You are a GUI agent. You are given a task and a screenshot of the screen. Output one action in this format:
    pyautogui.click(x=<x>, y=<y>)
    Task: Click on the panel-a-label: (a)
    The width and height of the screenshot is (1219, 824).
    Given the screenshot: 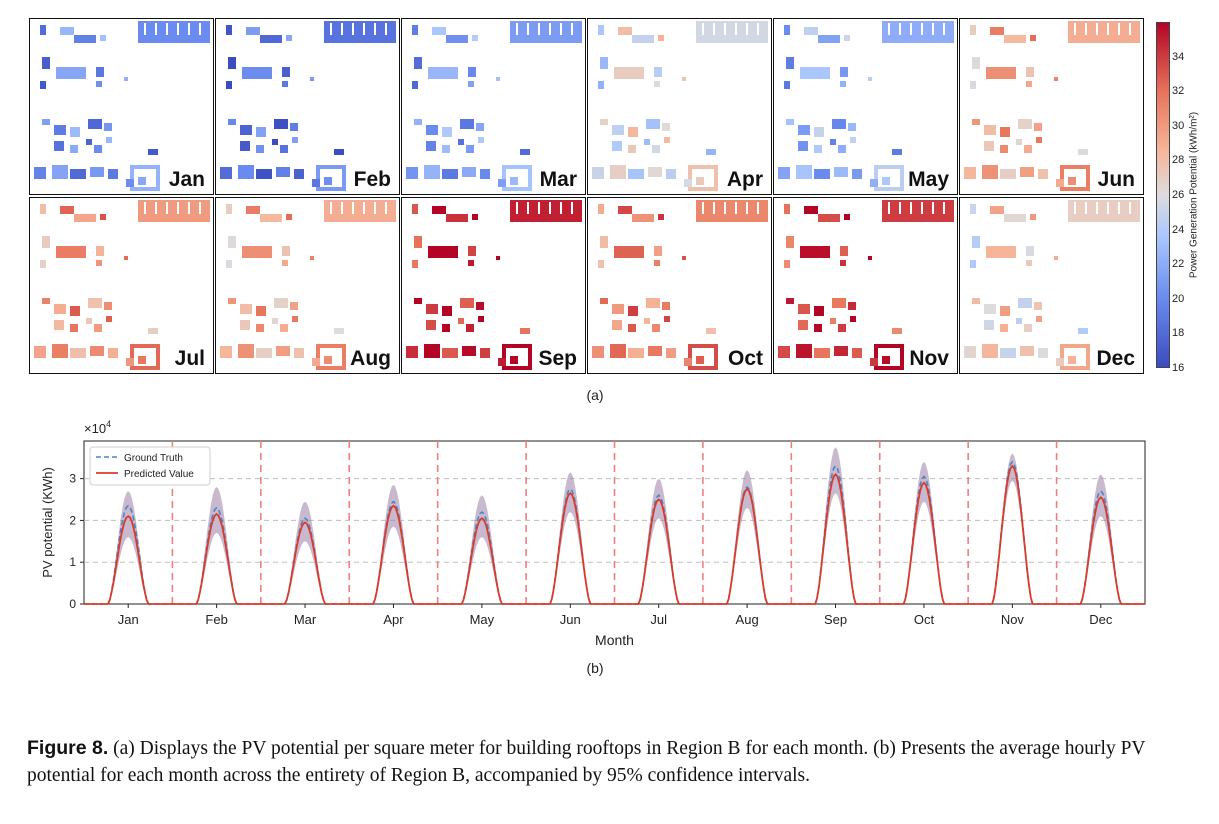 What is the action you would take?
    pyautogui.click(x=595, y=395)
    